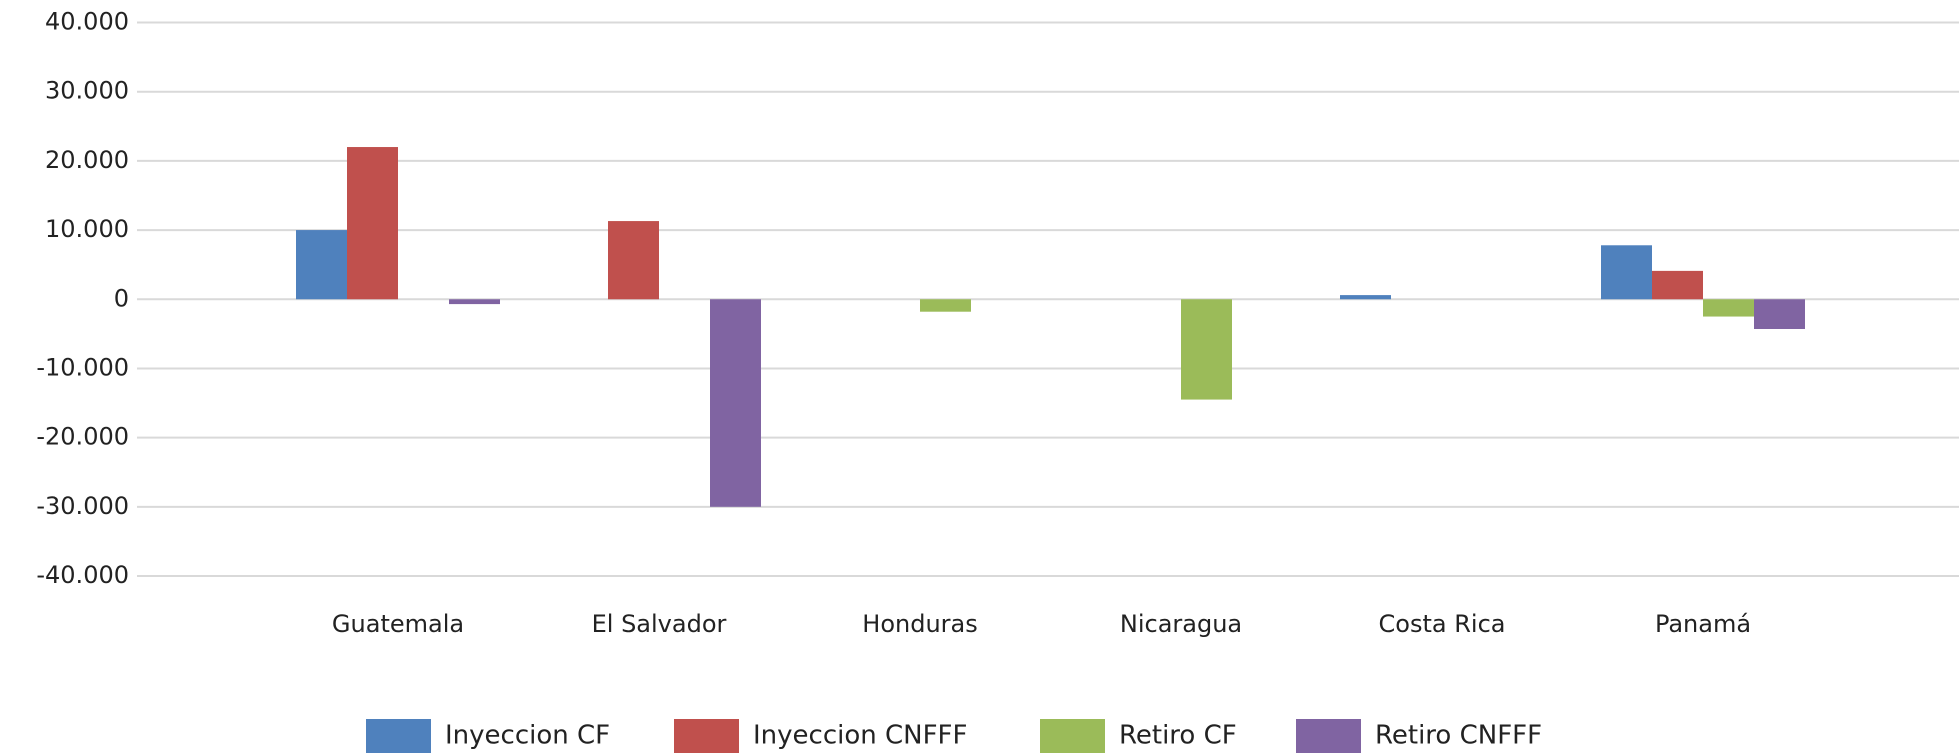 The height and width of the screenshot is (755, 1959). What do you see at coordinates (82, 437) in the screenshot?
I see `y-tick-label: -20.000` at bounding box center [82, 437].